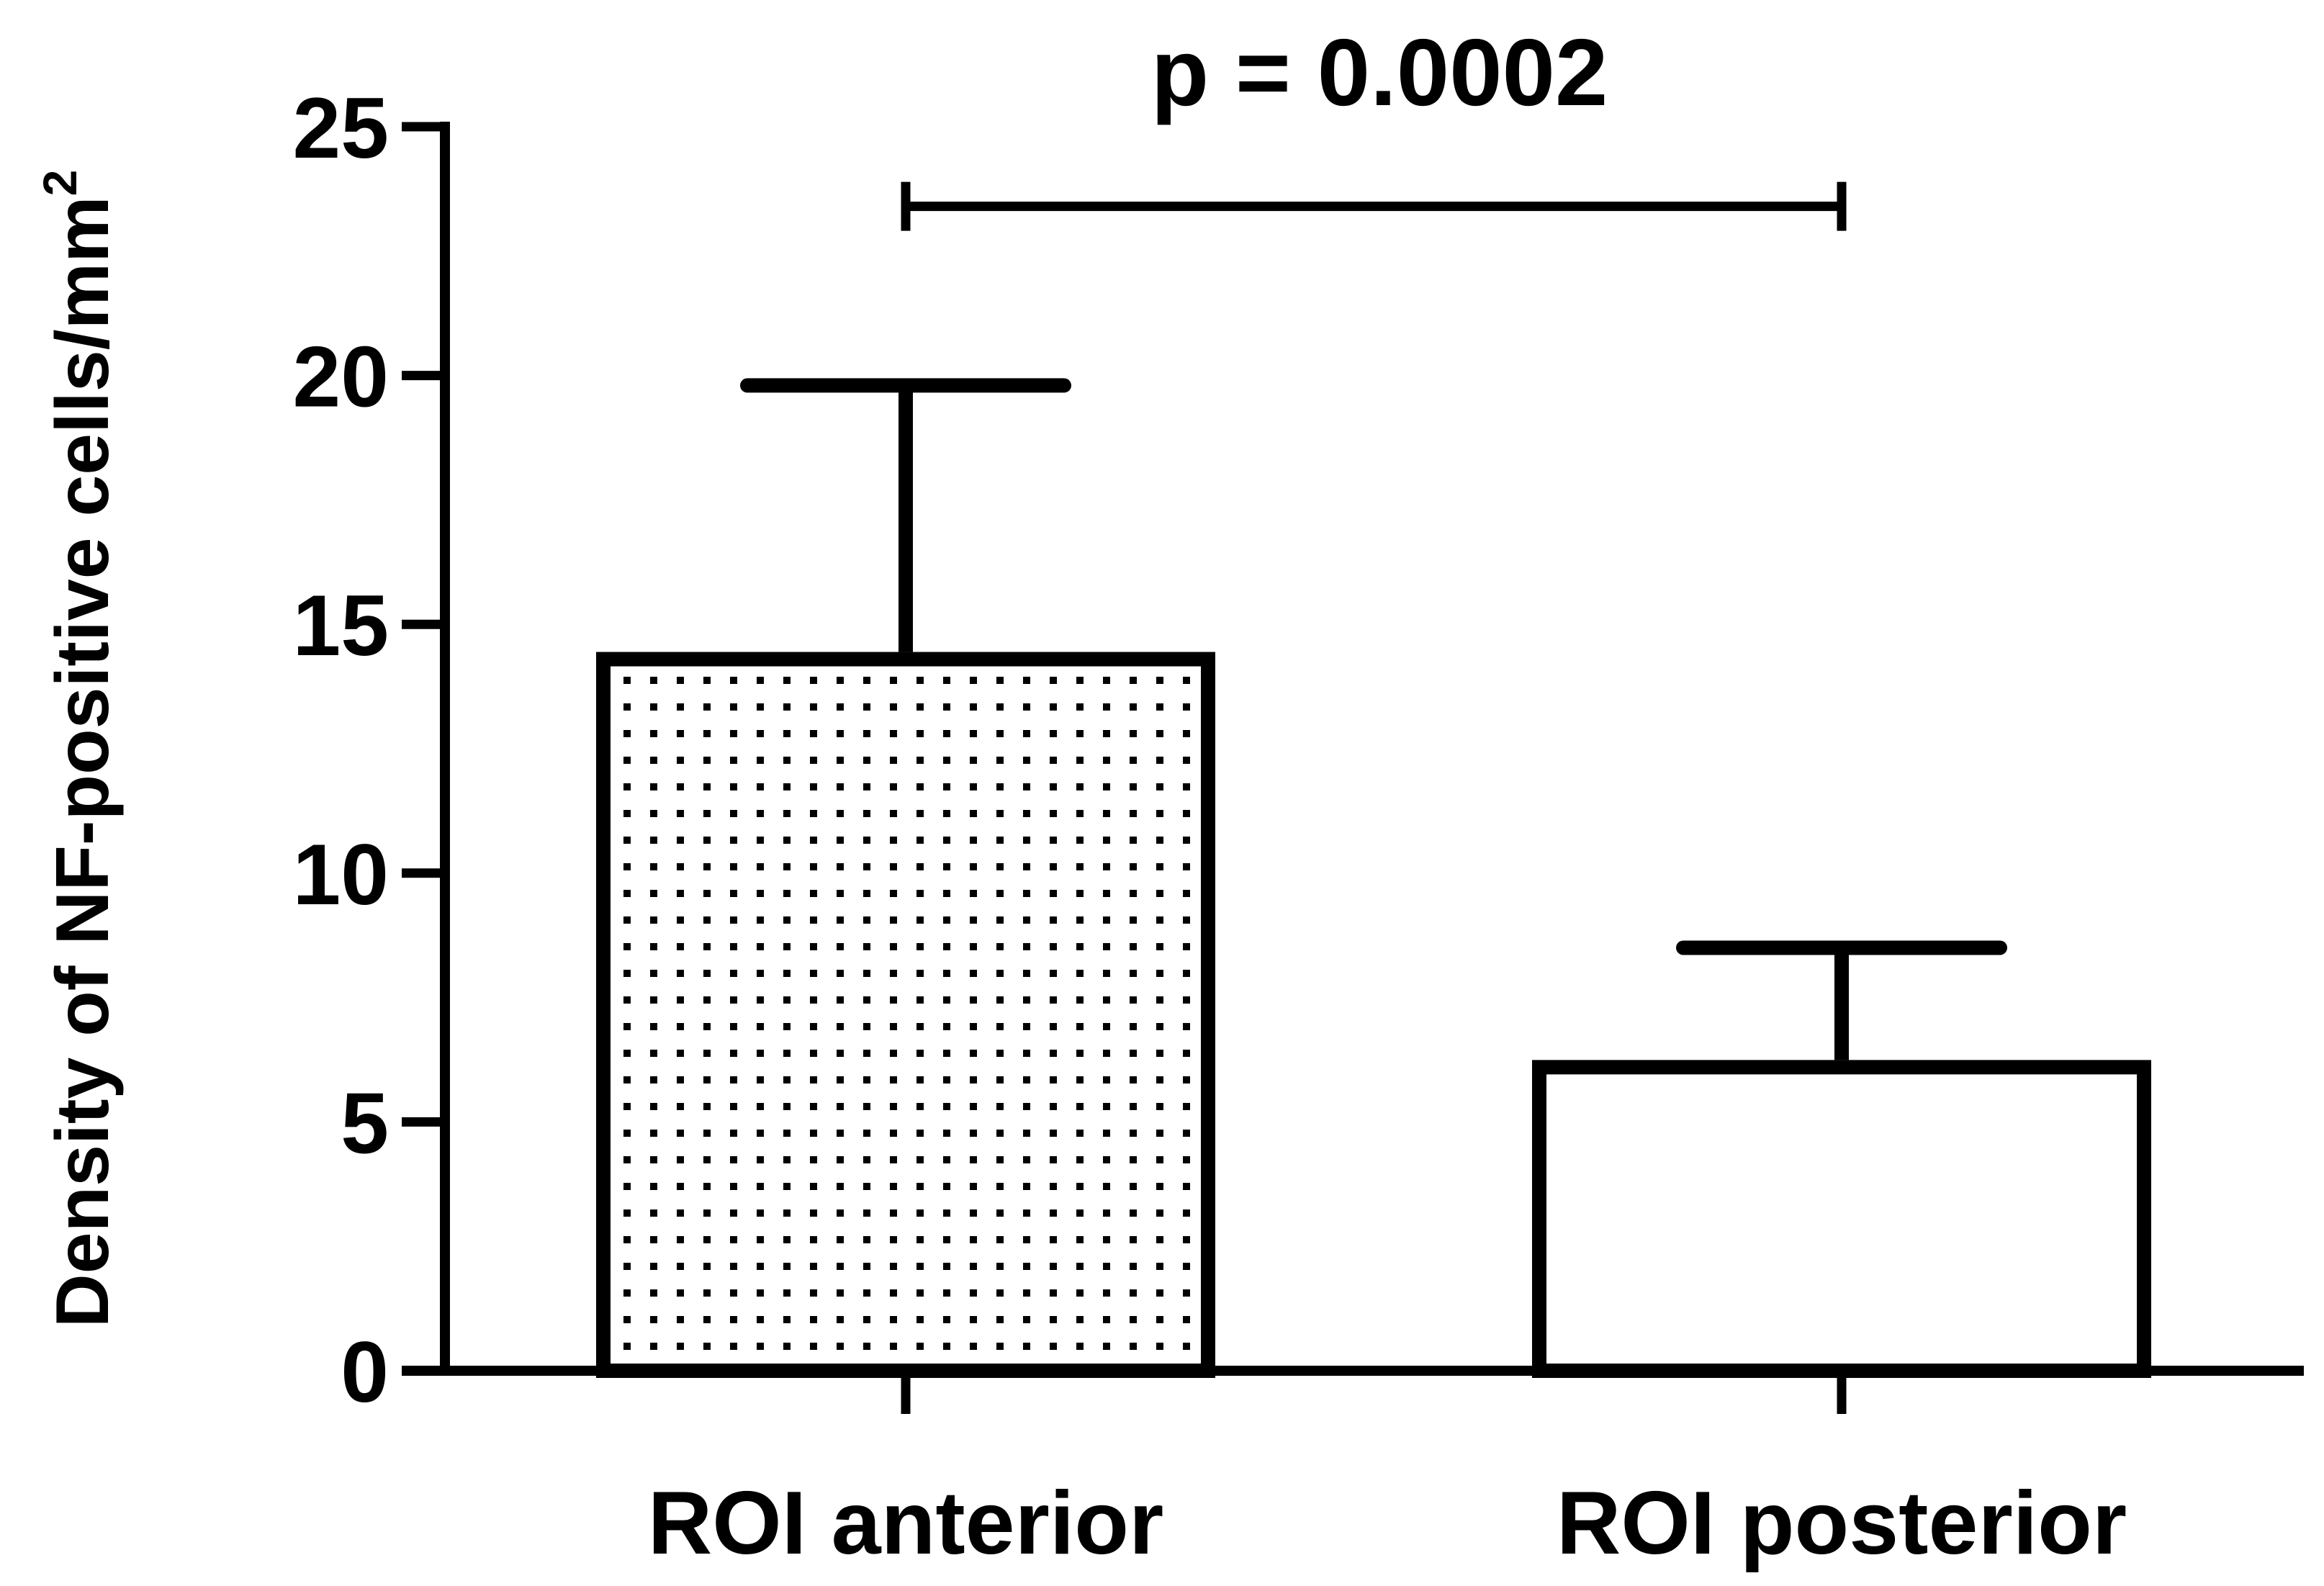 This screenshot has height=1586, width=2324. Describe the element at coordinates (365, 1123) in the screenshot. I see `y-tick-label: 5` at that location.